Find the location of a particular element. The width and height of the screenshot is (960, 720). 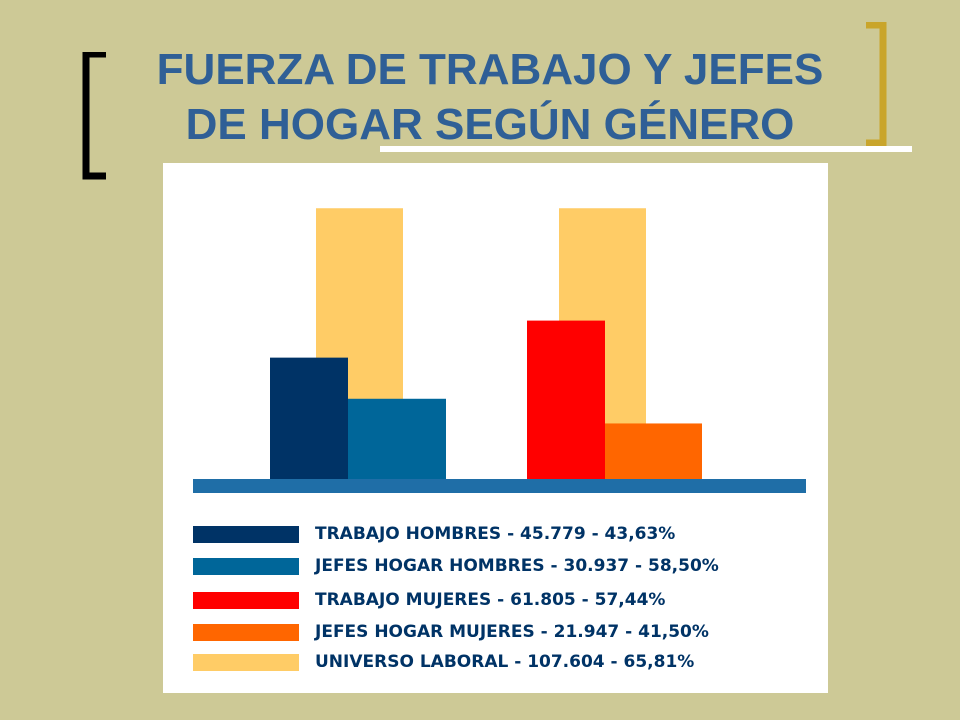

legend-item: UNIVERSO LABORAL - 107.604 - 65,81% is located at coordinates (495, 662).